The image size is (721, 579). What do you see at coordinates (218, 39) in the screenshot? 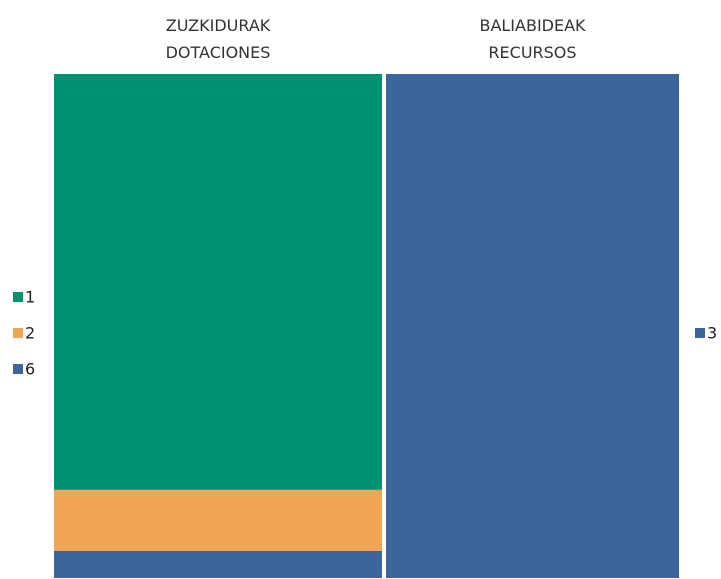
I see `category-label: ZUZKIDURAK DOTACIONES` at bounding box center [218, 39].